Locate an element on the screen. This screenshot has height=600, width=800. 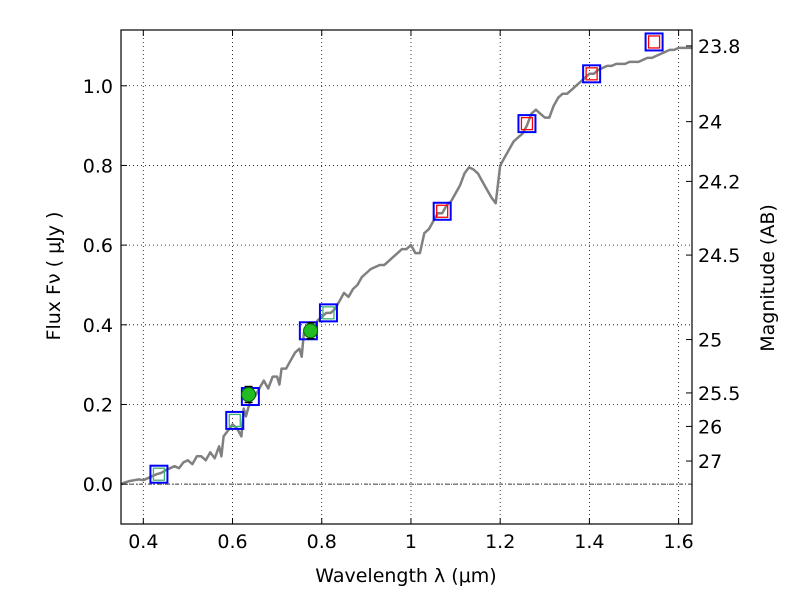
x-axis-title: Wavelength λ (μm) is located at coordinates (405, 576).